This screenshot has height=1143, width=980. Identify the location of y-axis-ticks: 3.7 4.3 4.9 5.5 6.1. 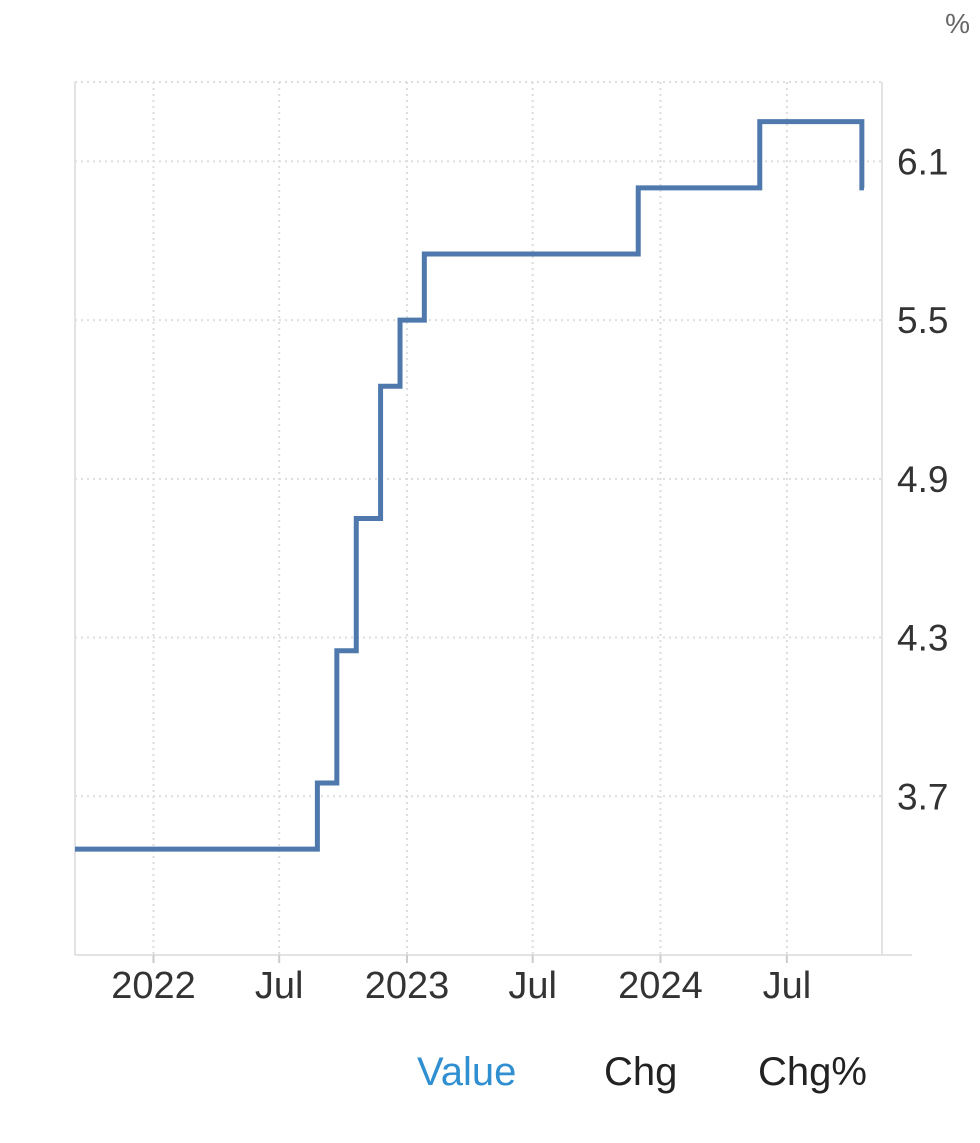
(922, 479).